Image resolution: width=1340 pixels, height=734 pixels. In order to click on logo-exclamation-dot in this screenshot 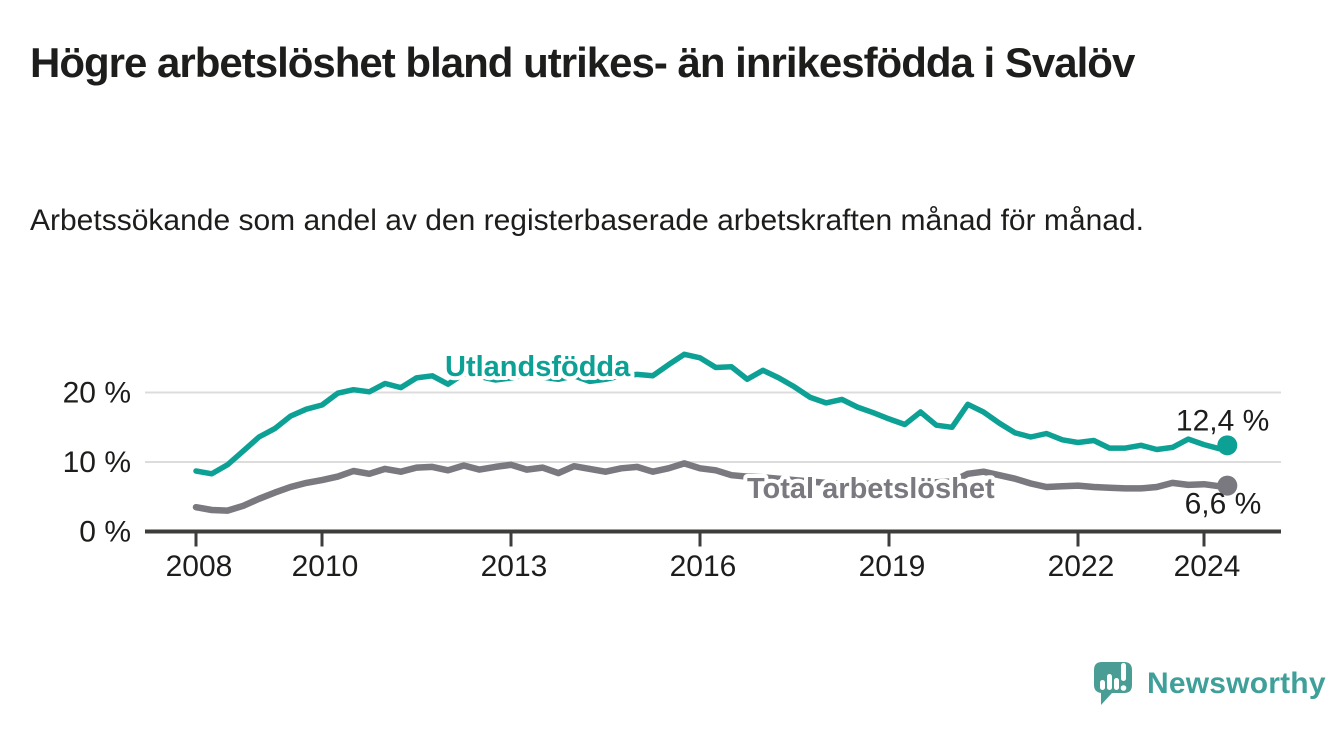, I will do `click(1123, 688)`.